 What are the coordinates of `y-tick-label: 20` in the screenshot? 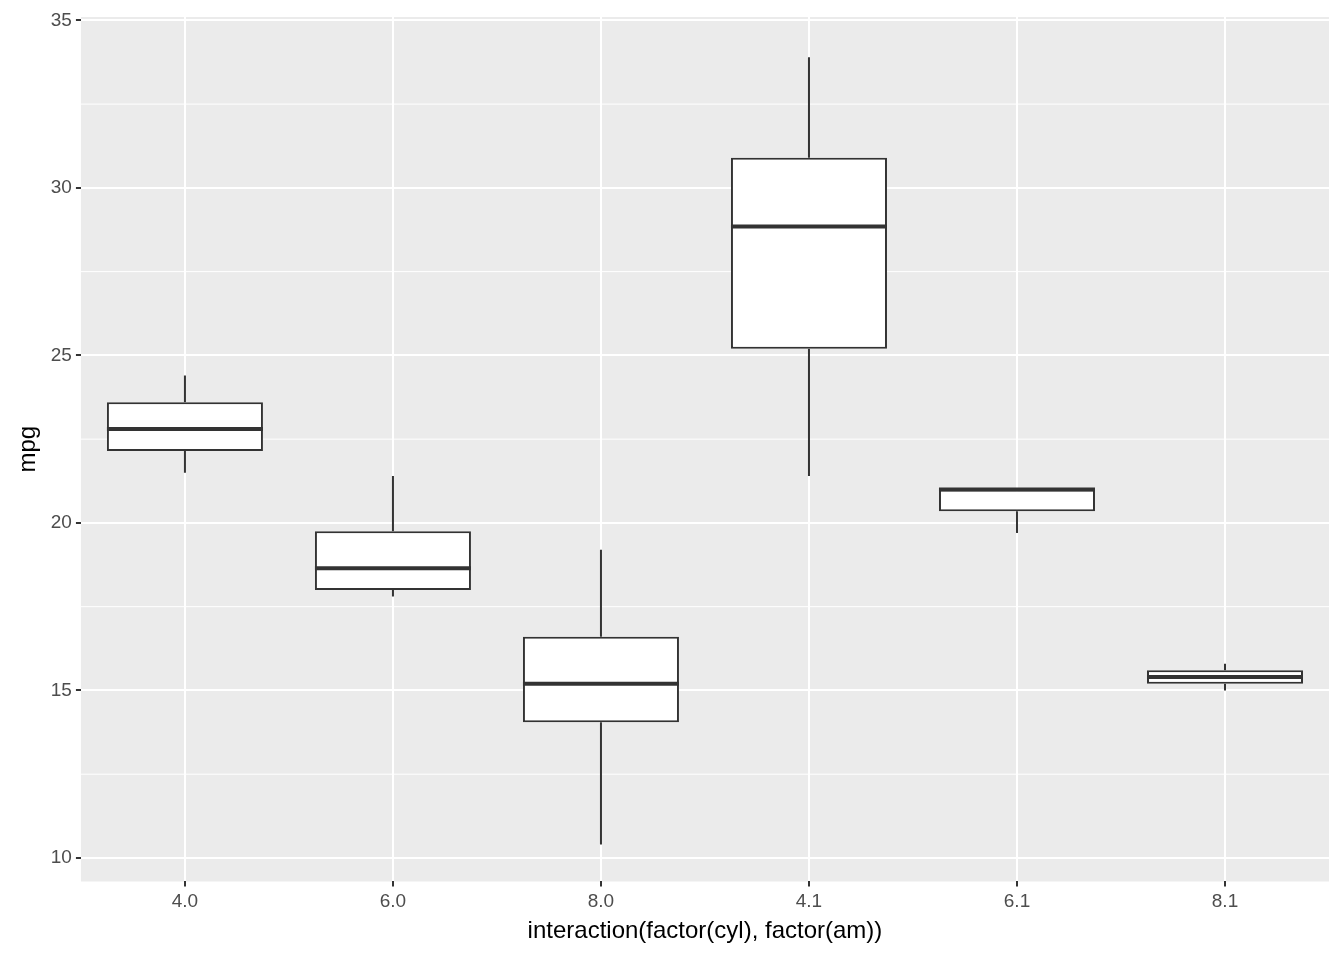 It's located at (61, 522).